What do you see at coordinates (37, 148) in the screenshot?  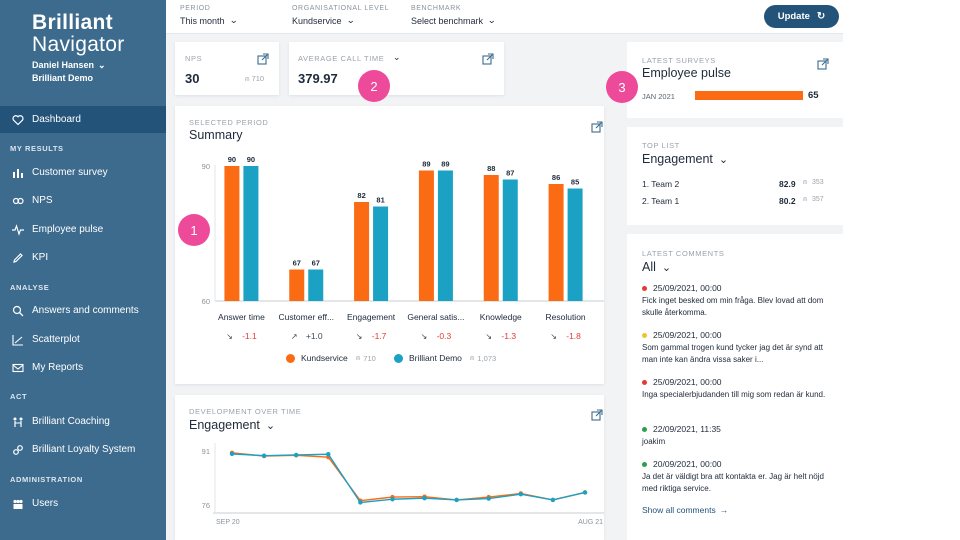 I see `section-my-results: MY RESULTS` at bounding box center [37, 148].